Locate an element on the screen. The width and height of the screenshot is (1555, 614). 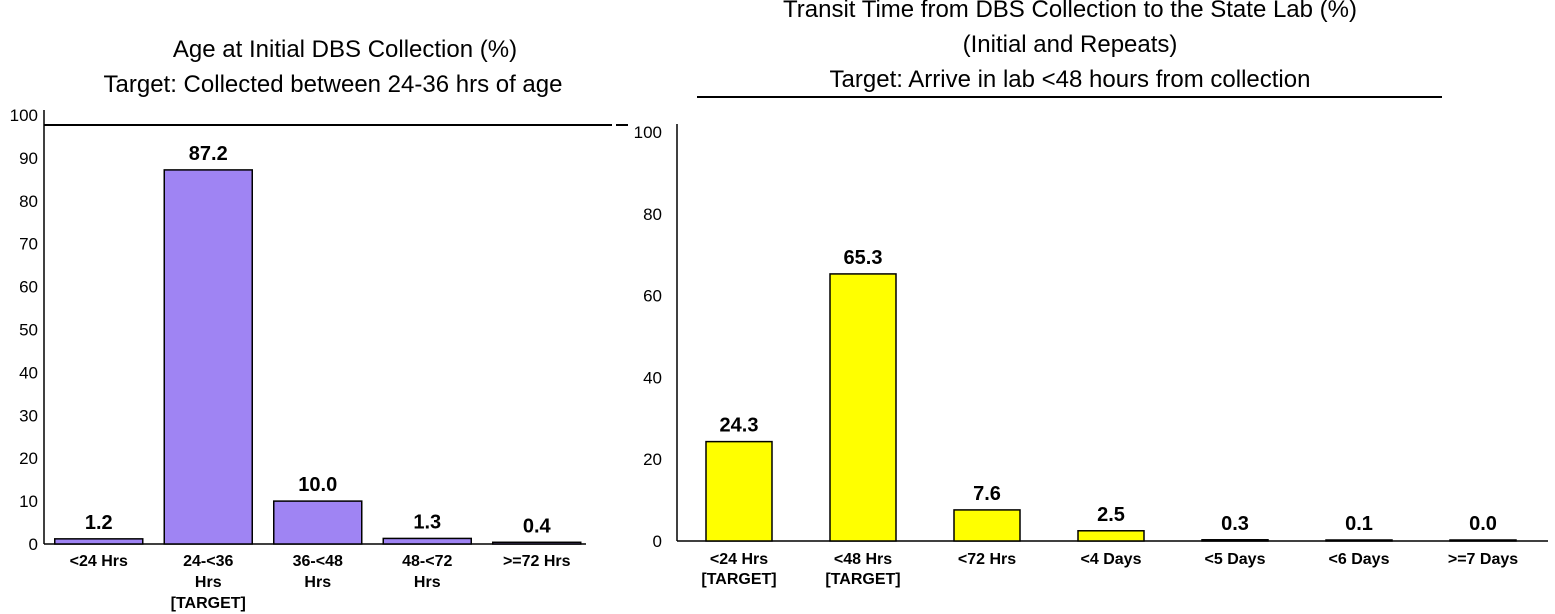
bar-value-label: 1.2 is located at coordinates (99, 523).